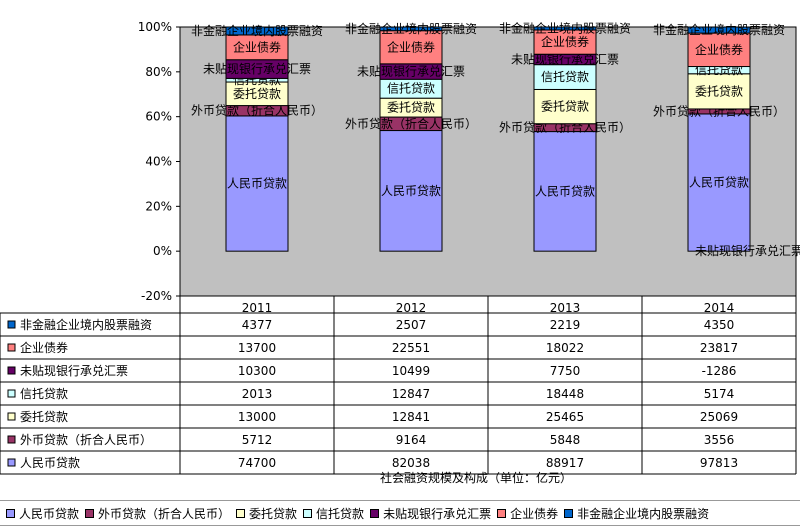  What do you see at coordinates (565, 308) in the screenshot?
I see `table-header-category: 2013` at bounding box center [565, 308].